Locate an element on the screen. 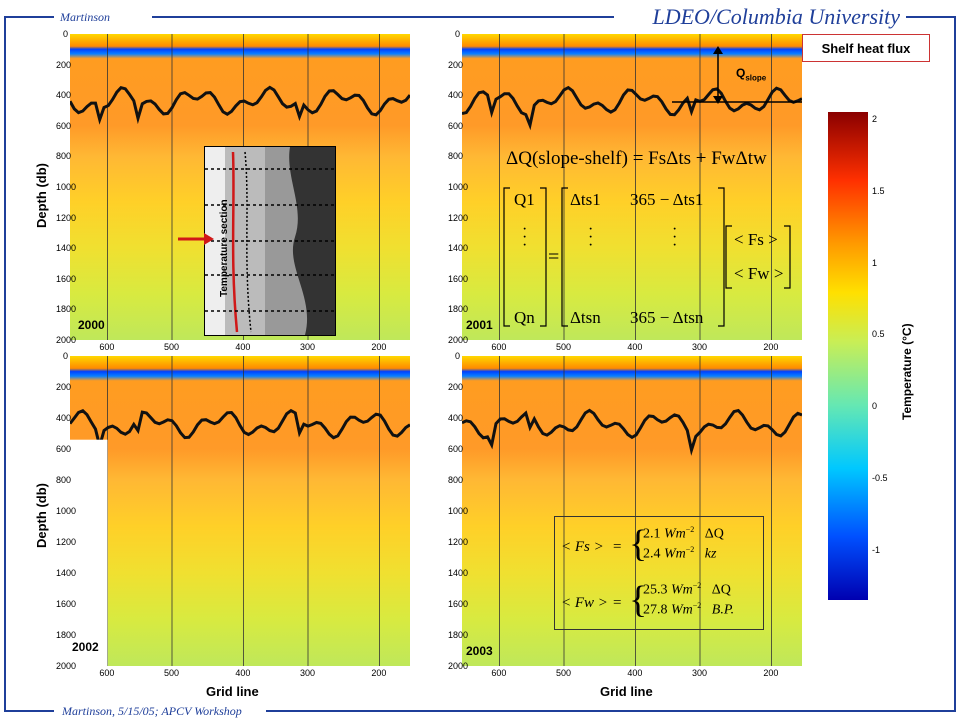 This screenshot has height=720, width=960. fs-equals: = is located at coordinates (617, 547).